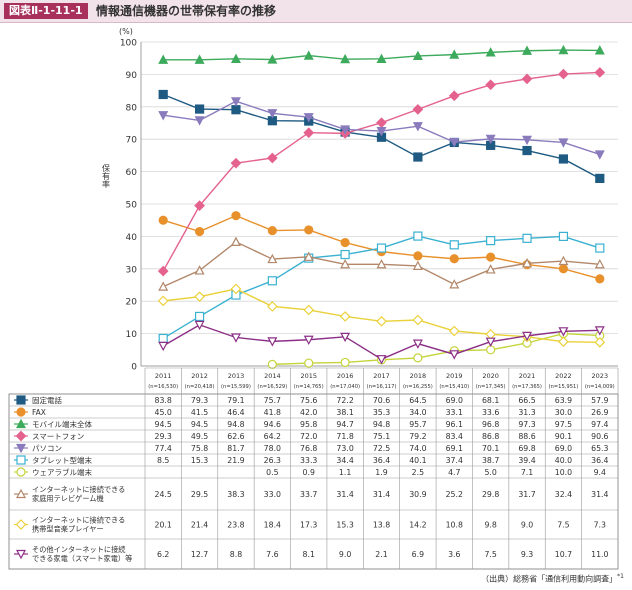  What do you see at coordinates (236, 376) in the screenshot?
I see `x-tick-label: 2013` at bounding box center [236, 376].